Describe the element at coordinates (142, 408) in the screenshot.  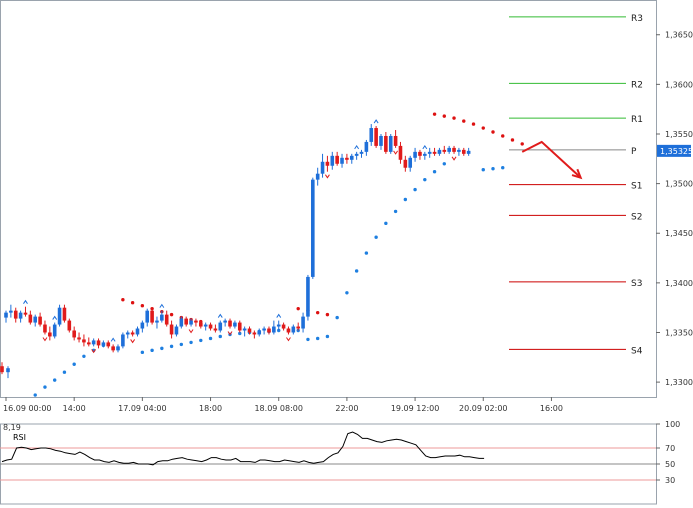
I see `x-tick-label: 17.09 04:00` at that location.